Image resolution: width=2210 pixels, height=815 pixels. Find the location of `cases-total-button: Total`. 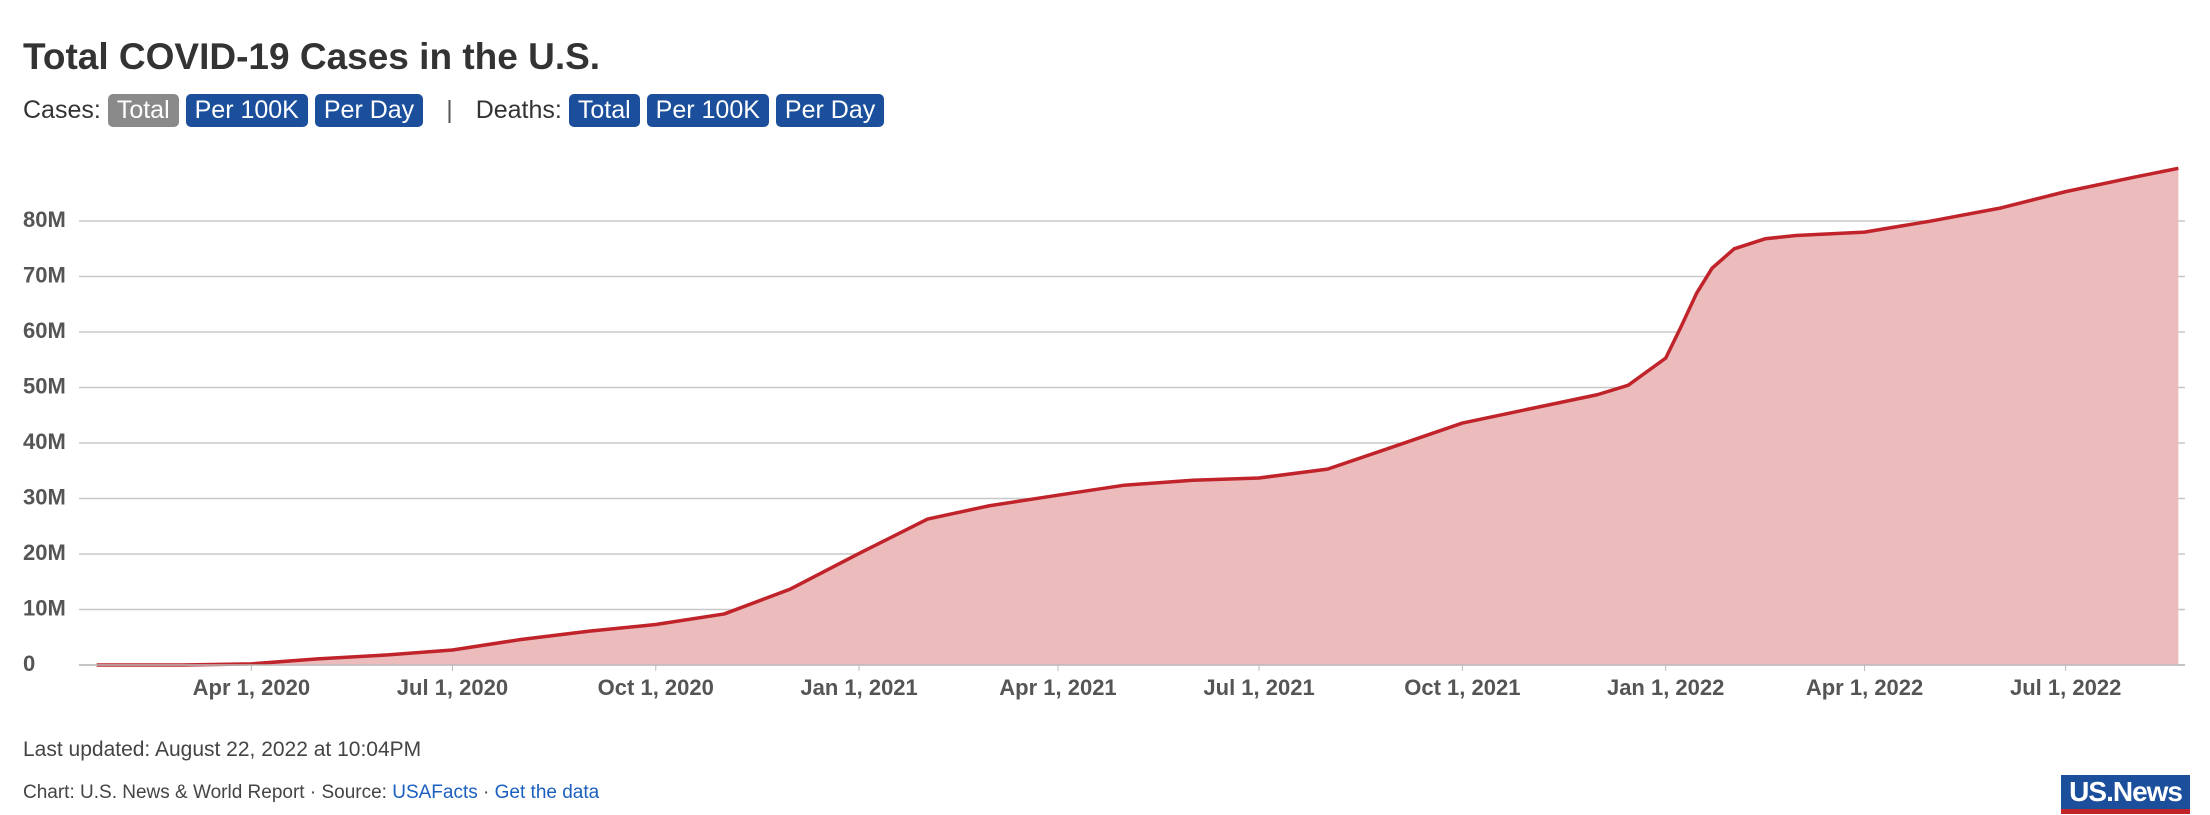

cases-total-button: Total is located at coordinates (143, 110).